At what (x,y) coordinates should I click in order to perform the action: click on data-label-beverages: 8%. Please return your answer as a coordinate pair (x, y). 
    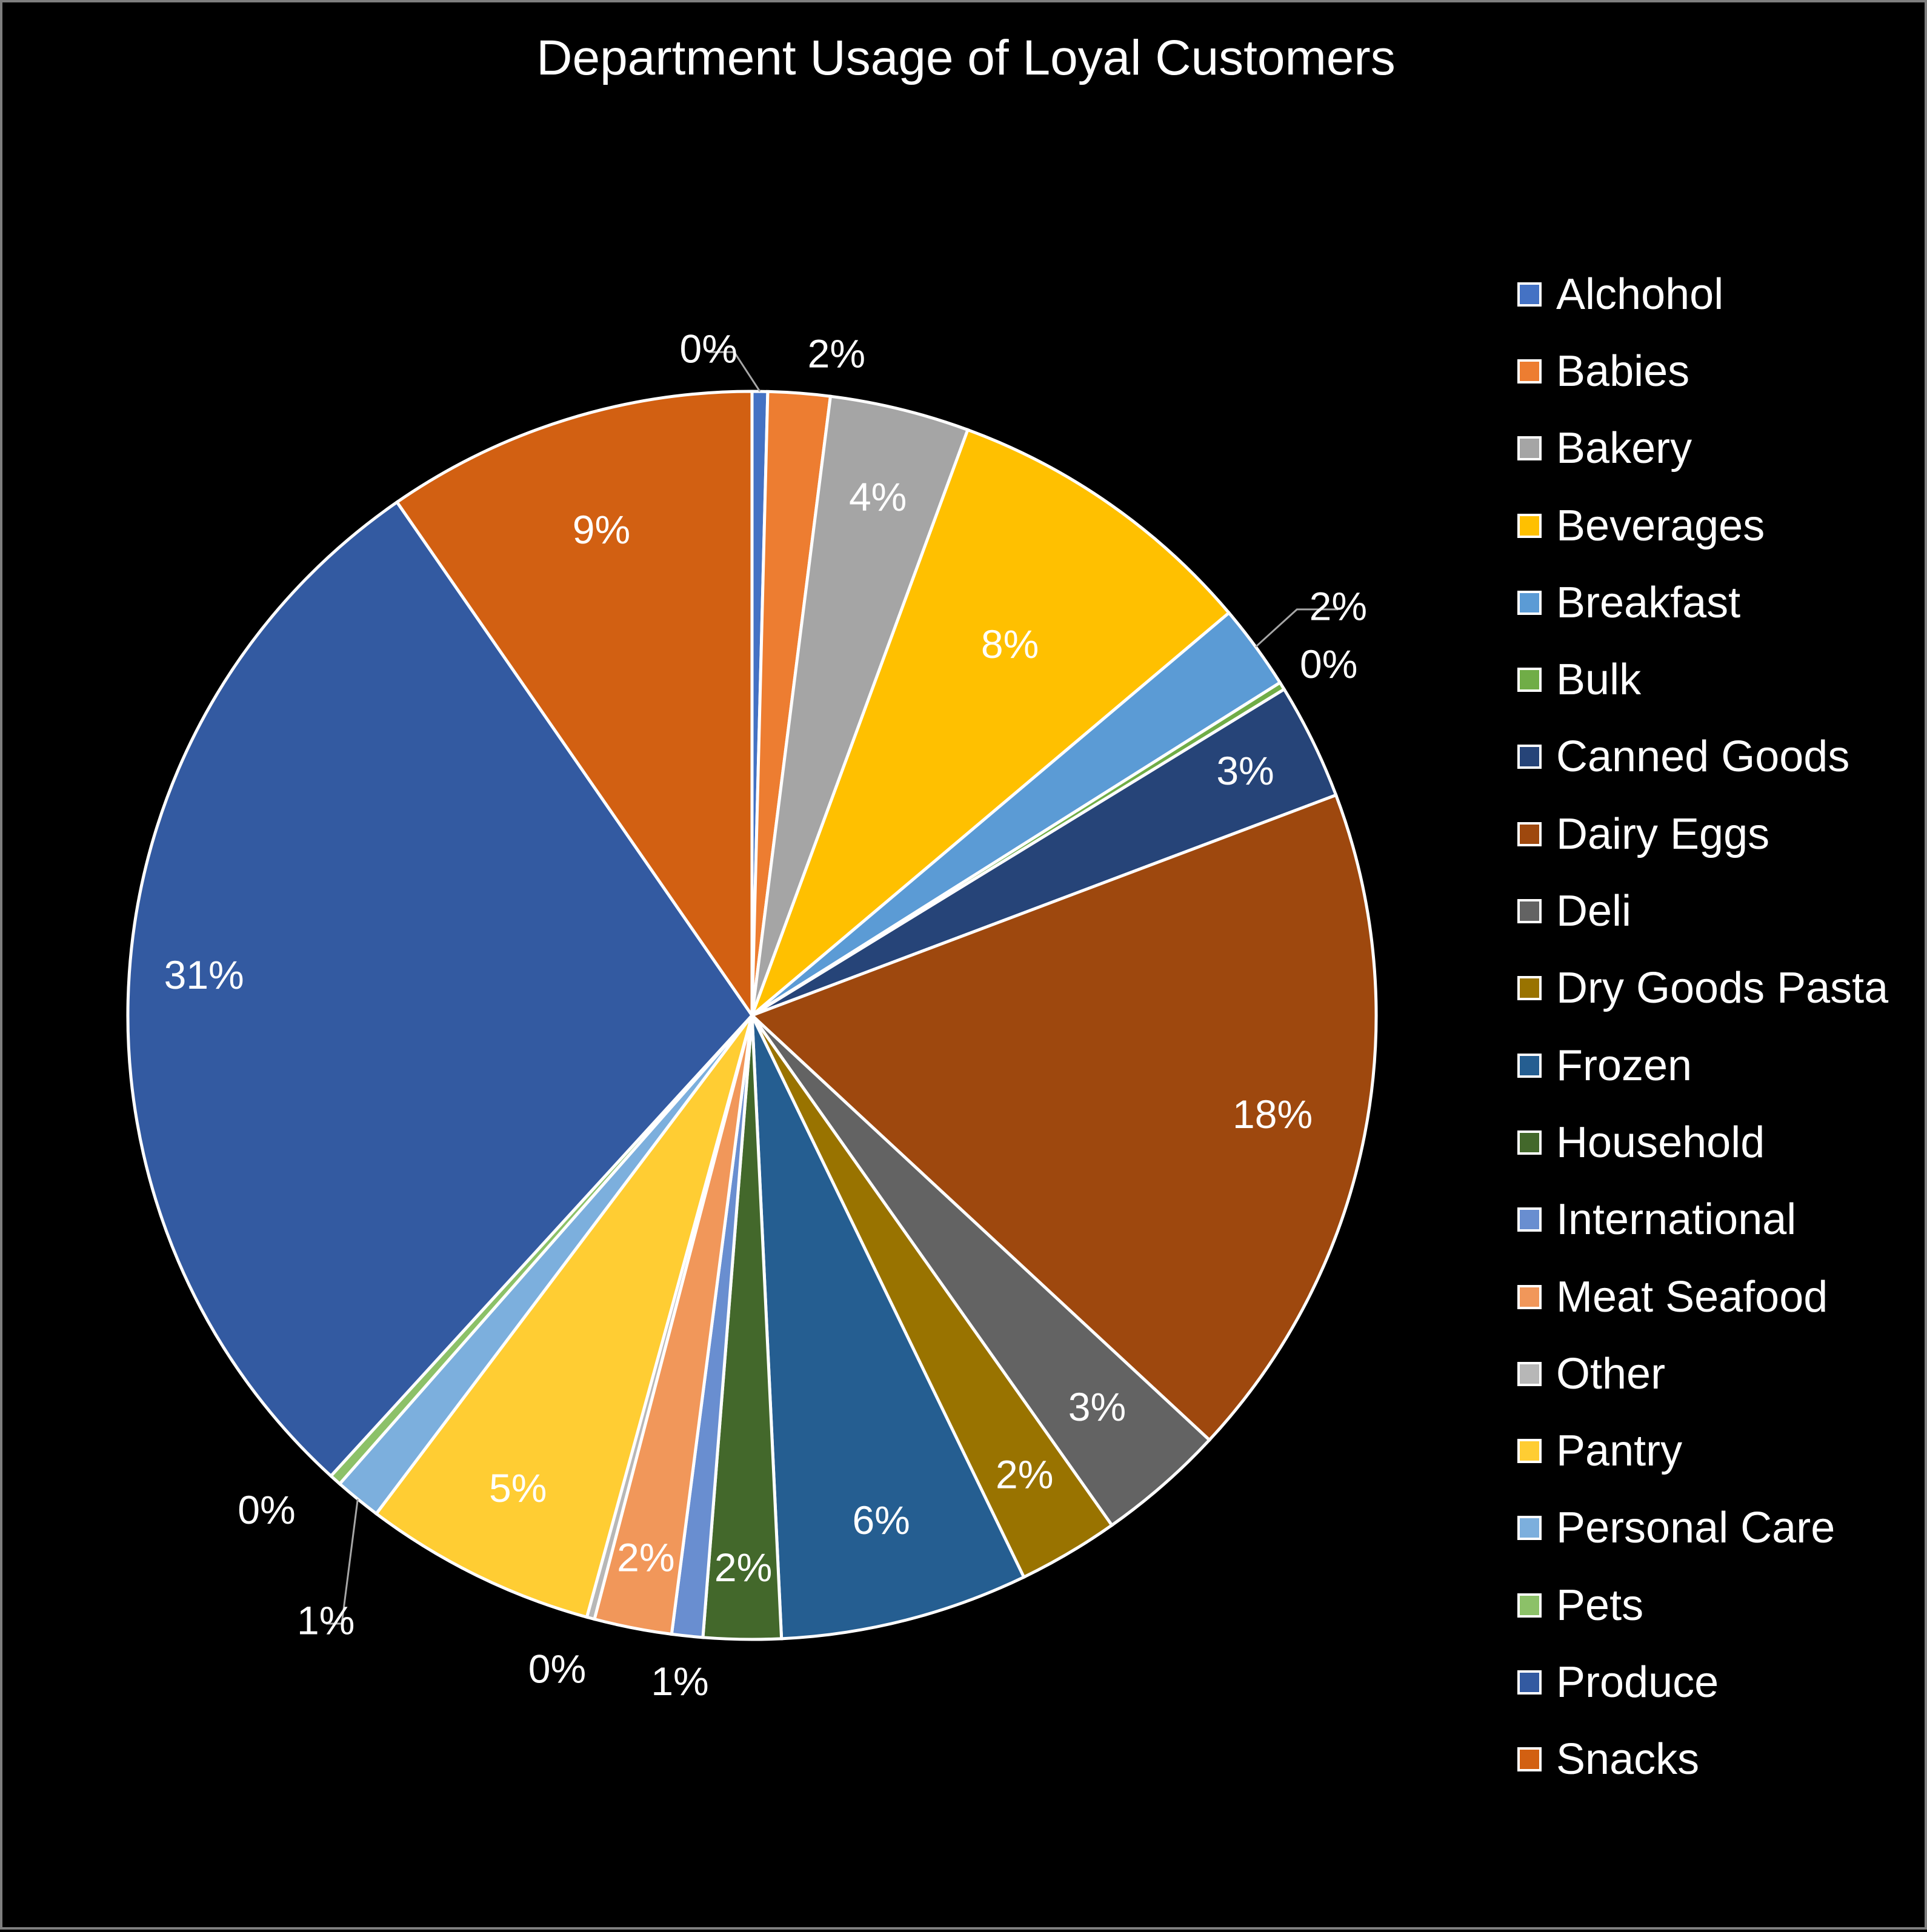
    Looking at the image, I should click on (1010, 644).